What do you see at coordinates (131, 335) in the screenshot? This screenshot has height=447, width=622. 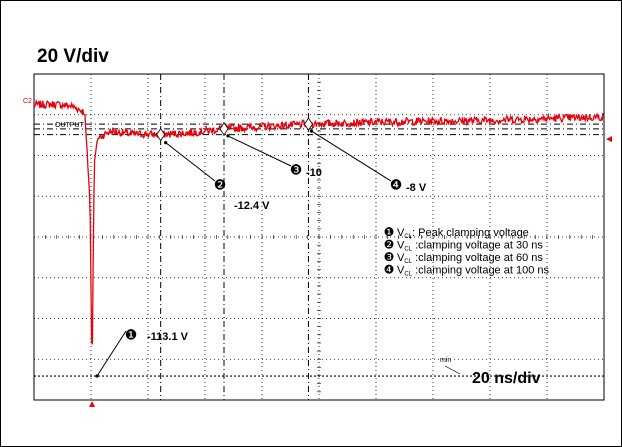 I see `annotation-number: ❶` at bounding box center [131, 335].